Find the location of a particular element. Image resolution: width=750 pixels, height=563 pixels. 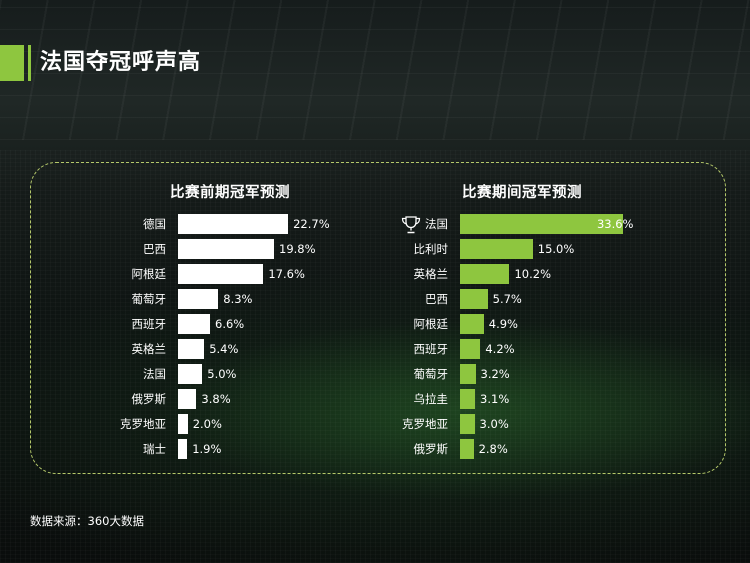

before-value-label: 19.8% is located at coordinates (297, 249).